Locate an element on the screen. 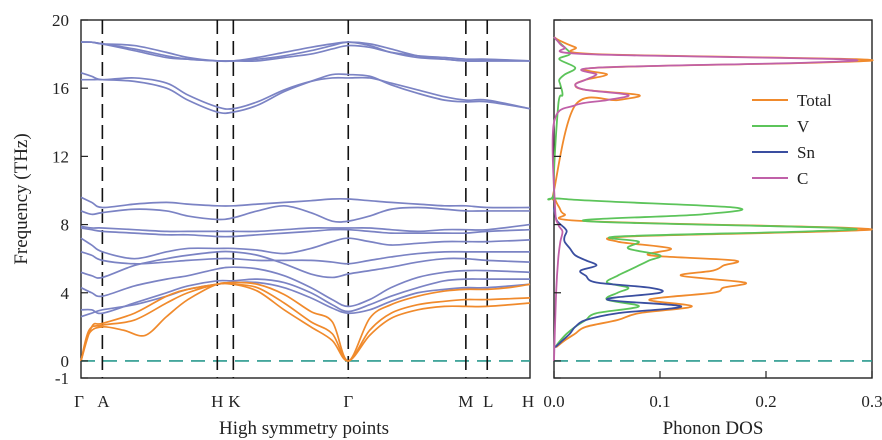  legend-label-v: V is located at coordinates (803, 126).